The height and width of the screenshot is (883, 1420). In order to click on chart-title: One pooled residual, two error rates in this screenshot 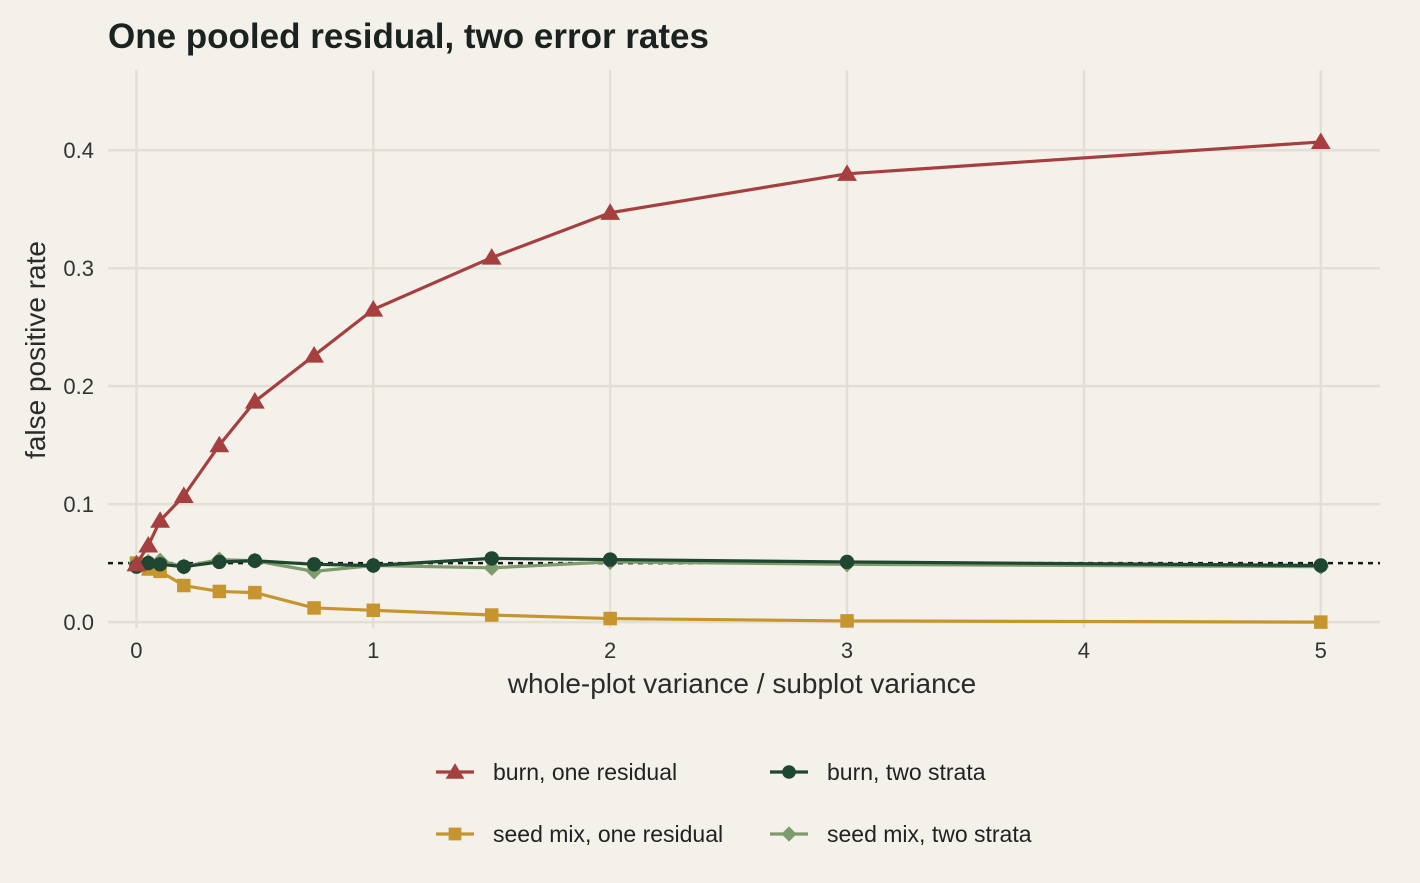, I will do `click(408, 36)`.